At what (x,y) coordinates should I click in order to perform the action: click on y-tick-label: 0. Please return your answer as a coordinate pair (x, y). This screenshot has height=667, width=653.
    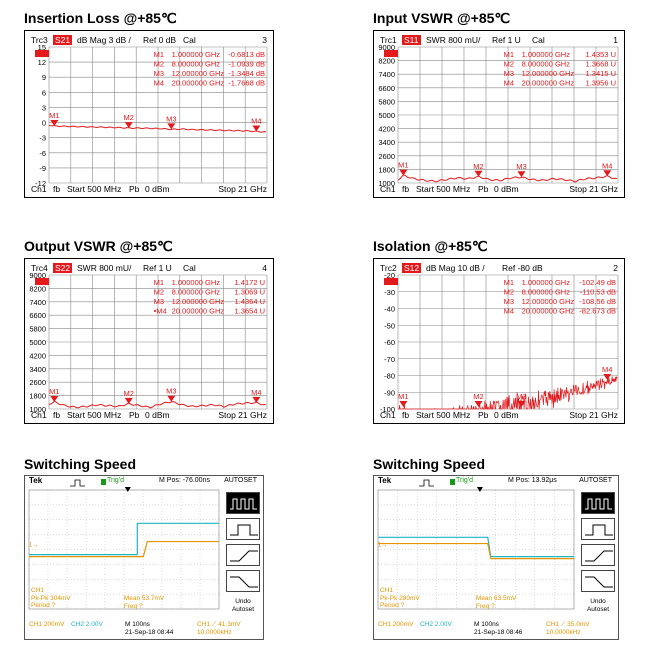
    Looking at the image, I should click on (44, 123).